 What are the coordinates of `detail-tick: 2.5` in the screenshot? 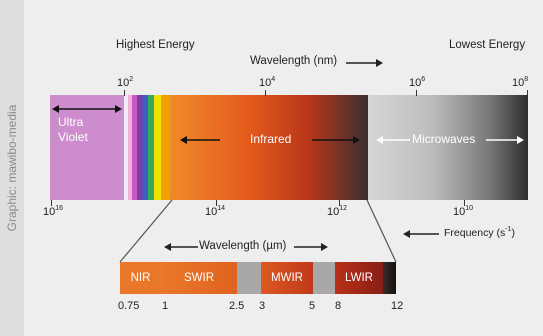 It's located at (237, 306).